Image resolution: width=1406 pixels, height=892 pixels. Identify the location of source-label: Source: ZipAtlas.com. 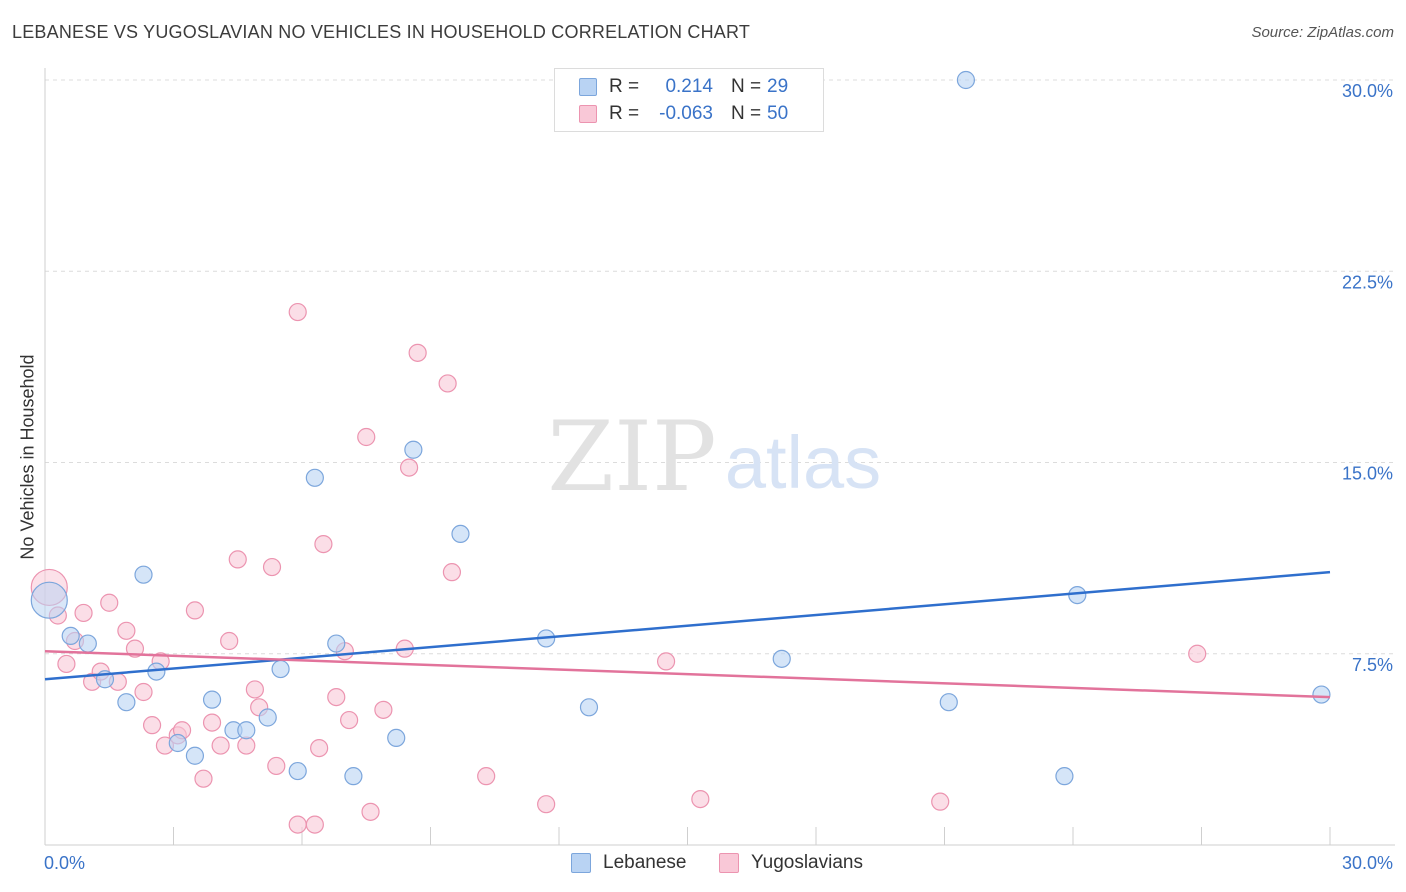
(1322, 32).